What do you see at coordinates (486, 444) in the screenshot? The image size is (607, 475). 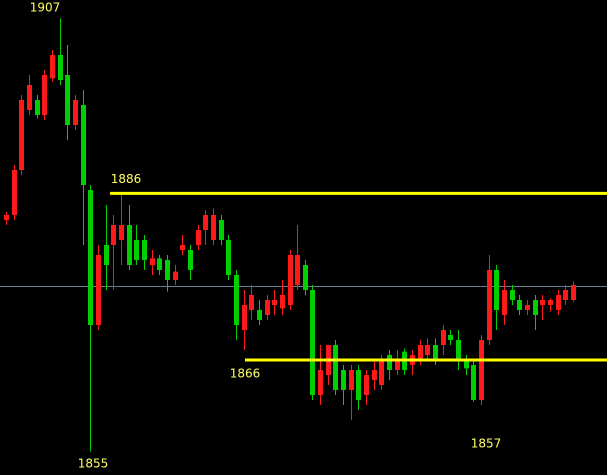 I see `recent-low-label: 1857` at bounding box center [486, 444].